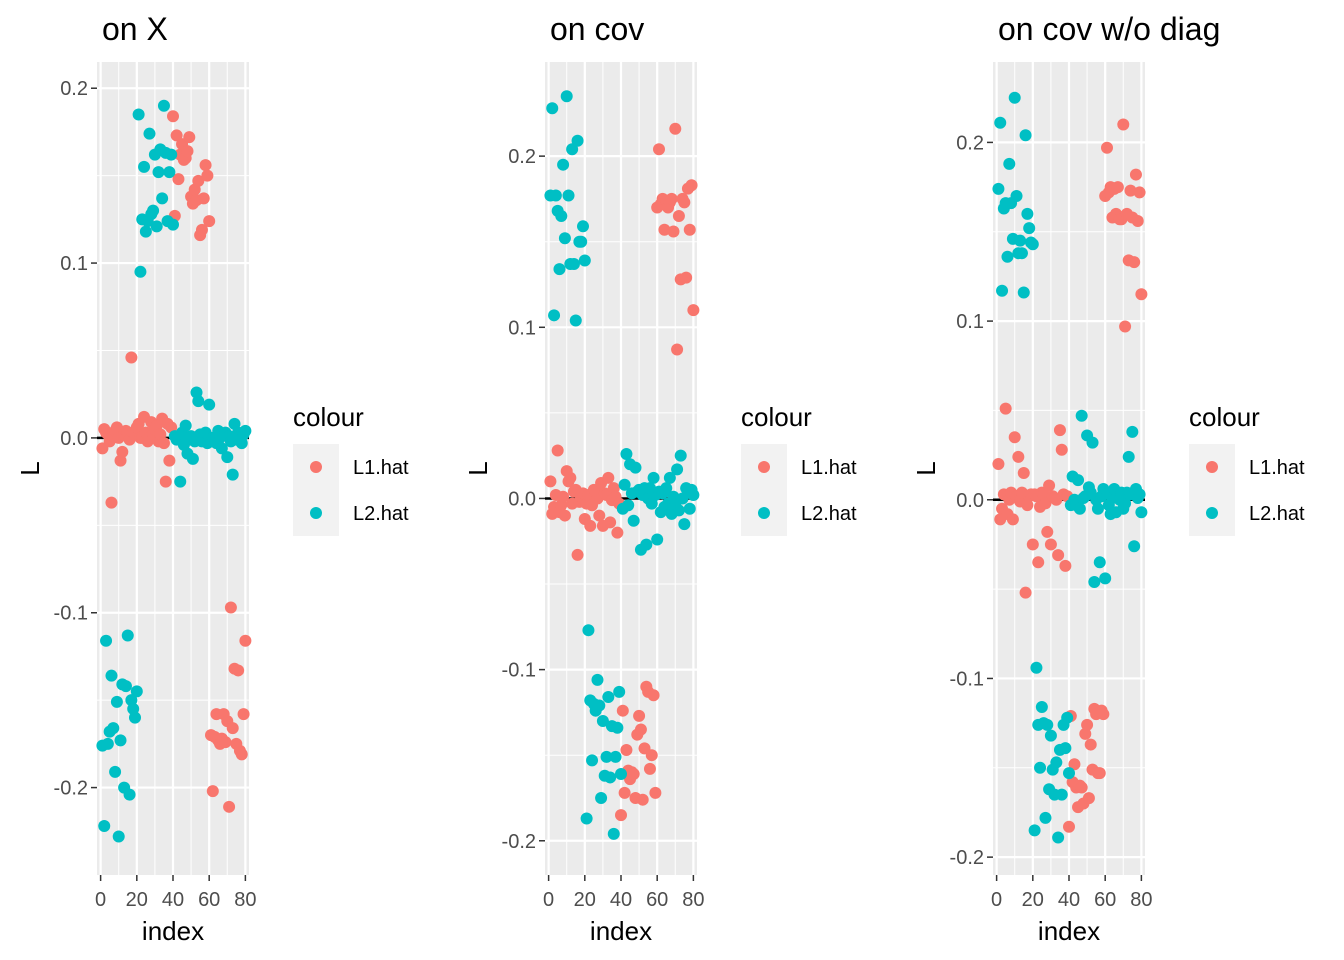 The image size is (1344, 960). Describe the element at coordinates (776, 417) in the screenshot. I see `legend-title: colour` at that location.